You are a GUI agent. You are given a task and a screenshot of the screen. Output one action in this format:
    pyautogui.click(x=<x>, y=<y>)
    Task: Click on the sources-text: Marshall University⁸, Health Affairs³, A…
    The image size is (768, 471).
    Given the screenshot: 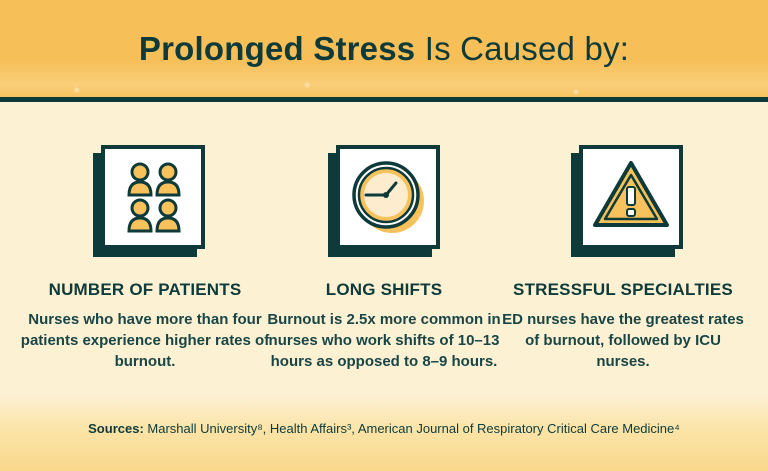 What is the action you would take?
    pyautogui.click(x=411, y=428)
    